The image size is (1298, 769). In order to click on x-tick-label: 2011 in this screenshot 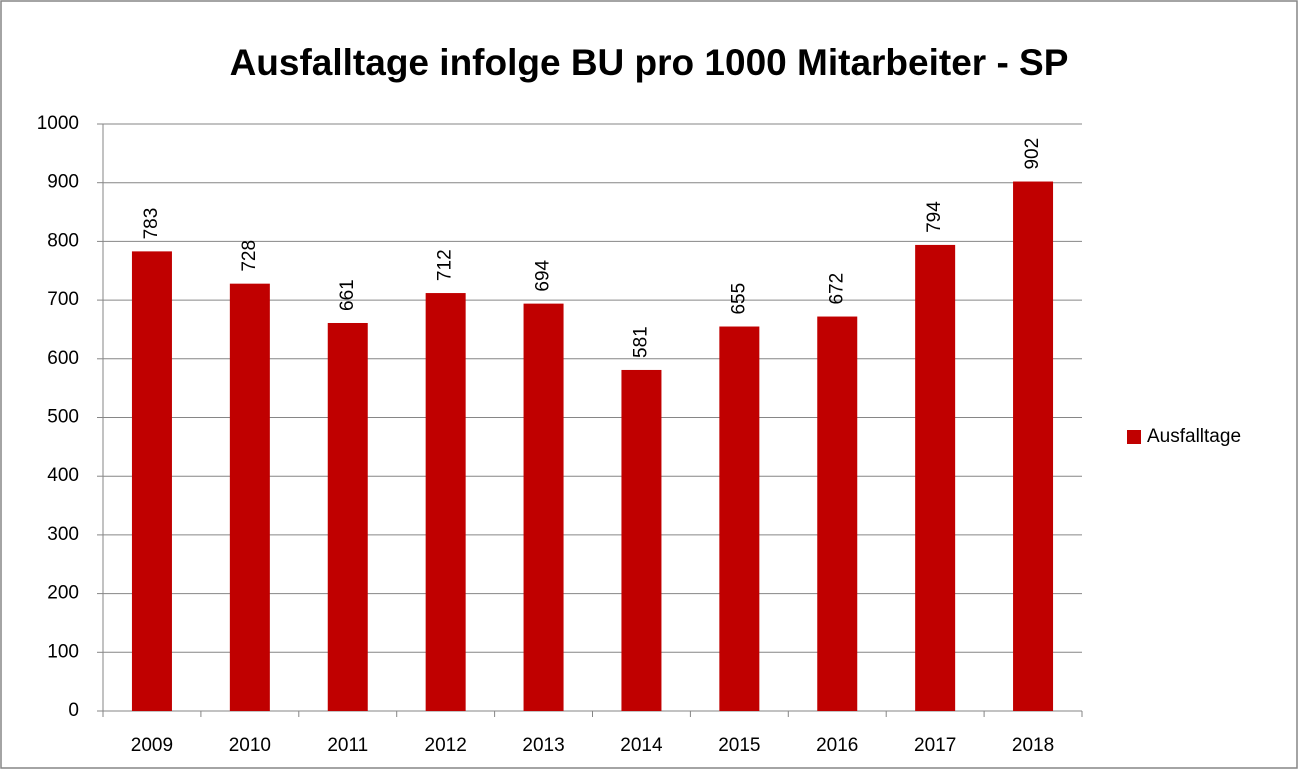, I will do `click(347, 745)`.